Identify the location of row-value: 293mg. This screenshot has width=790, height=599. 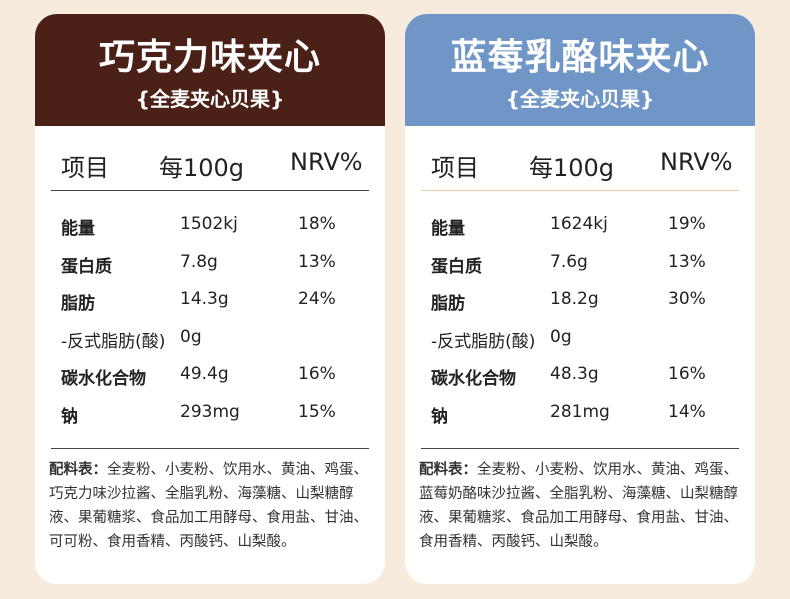
(210, 411).